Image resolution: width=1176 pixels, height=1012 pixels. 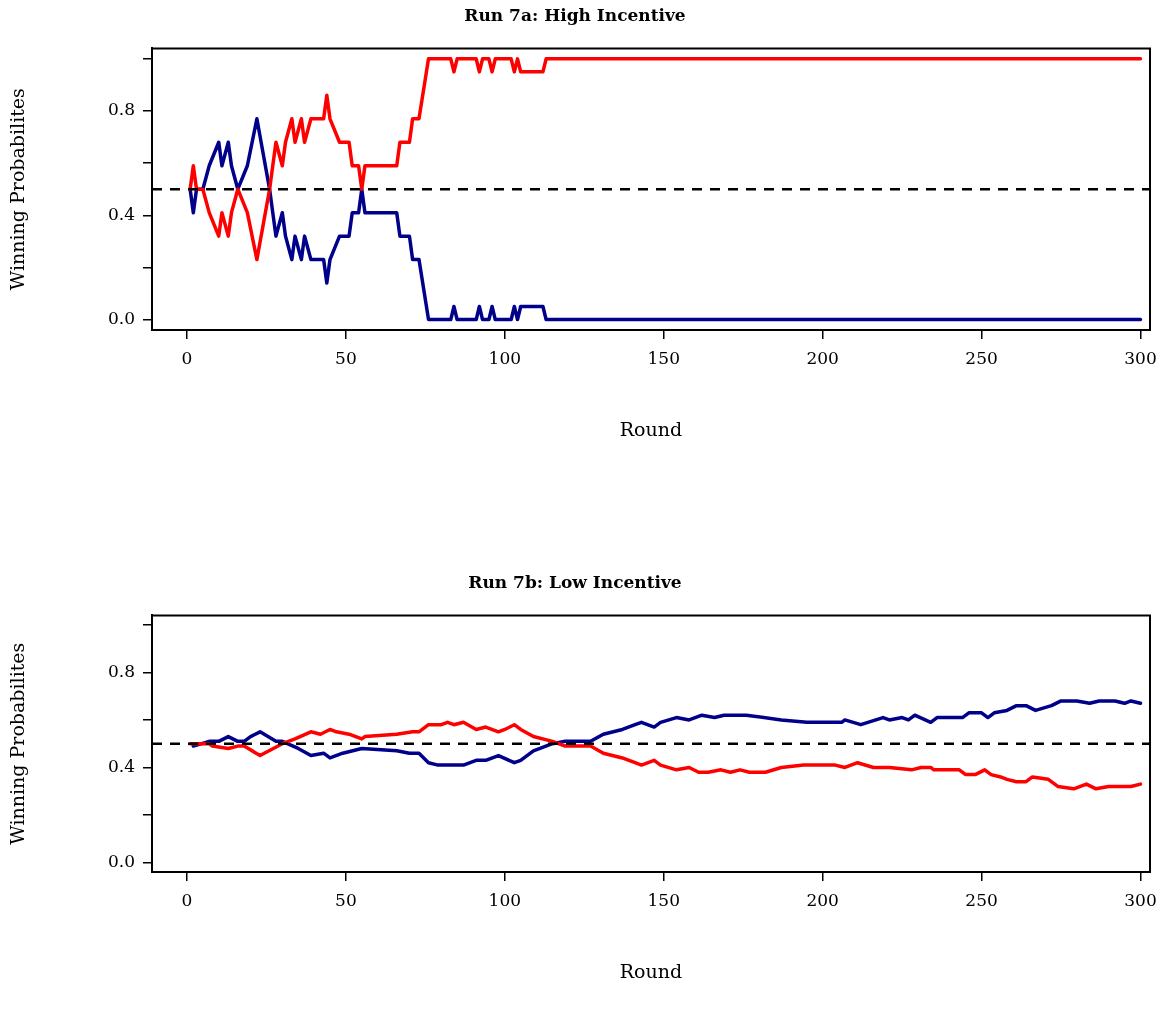 I want to click on chart-title: Run 7a: High Incentive, so click(x=575, y=14).